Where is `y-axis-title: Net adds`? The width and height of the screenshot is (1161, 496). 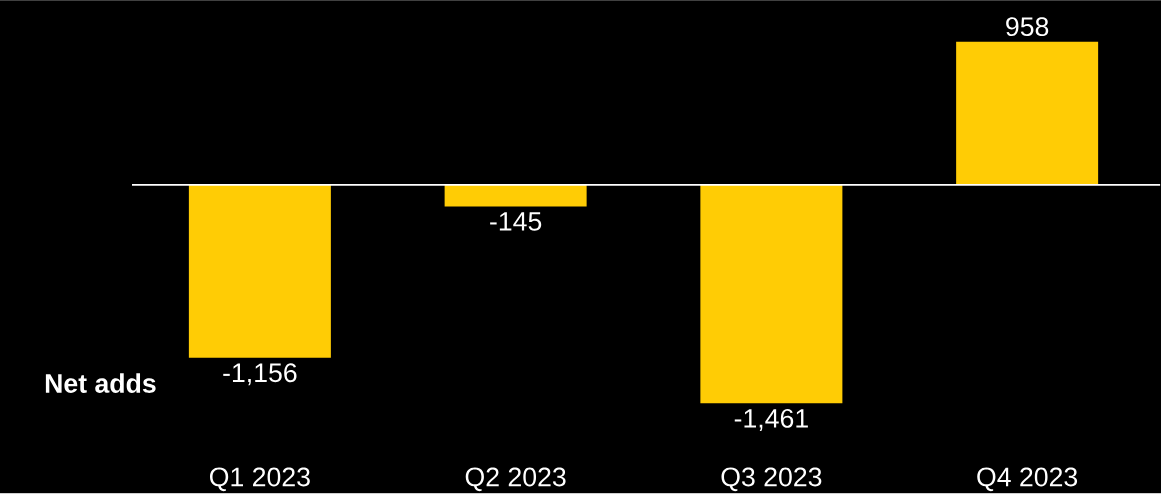 y-axis-title: Net adds is located at coordinates (100, 383).